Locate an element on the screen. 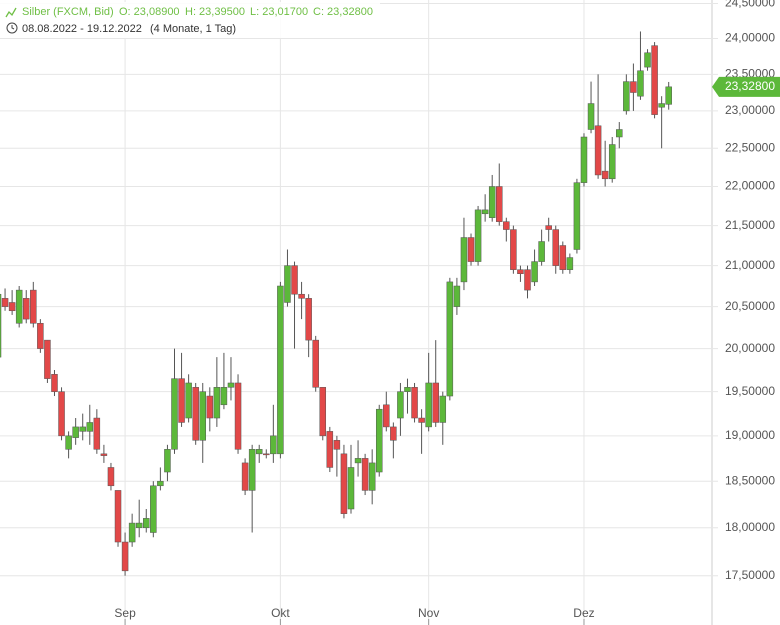 The height and width of the screenshot is (625, 780). y-tick-label: 21,00000 is located at coordinates (750, 265).